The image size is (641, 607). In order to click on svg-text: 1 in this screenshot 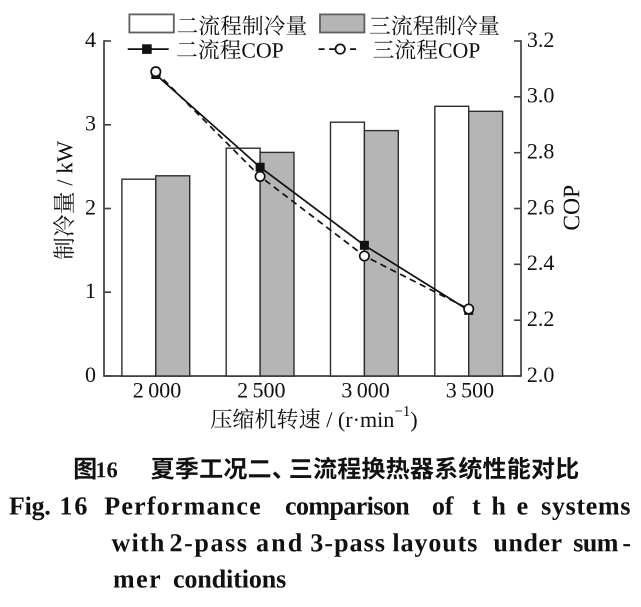, I will do `click(90, 290)`.